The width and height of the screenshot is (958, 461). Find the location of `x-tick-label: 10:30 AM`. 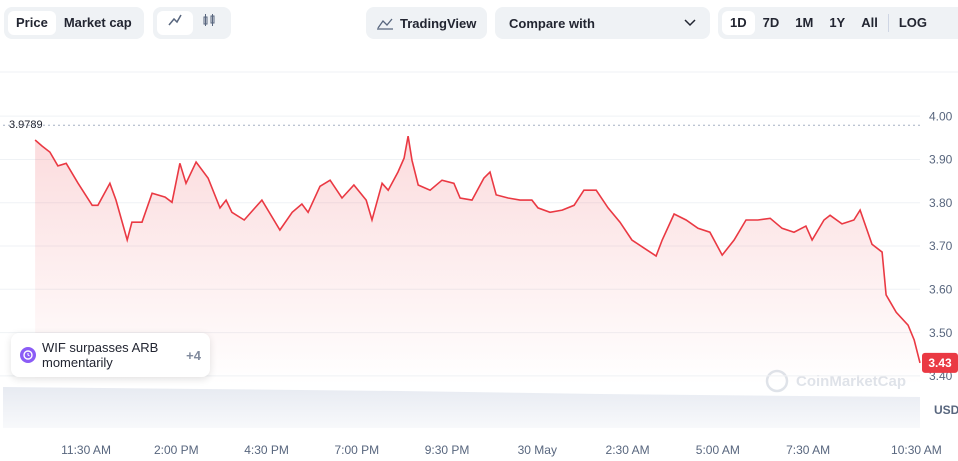

x-tick-label: 10:30 AM is located at coordinates (916, 450).